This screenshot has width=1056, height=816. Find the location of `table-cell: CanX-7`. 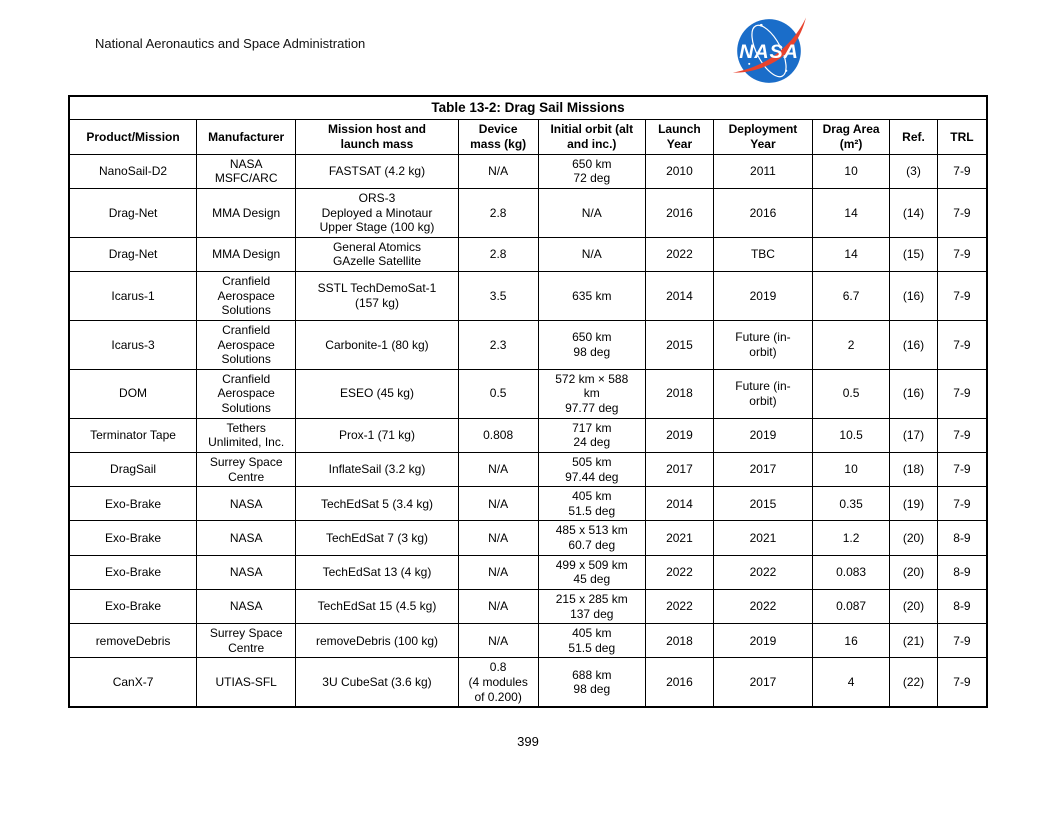

table-cell: CanX-7 is located at coordinates (133, 682).